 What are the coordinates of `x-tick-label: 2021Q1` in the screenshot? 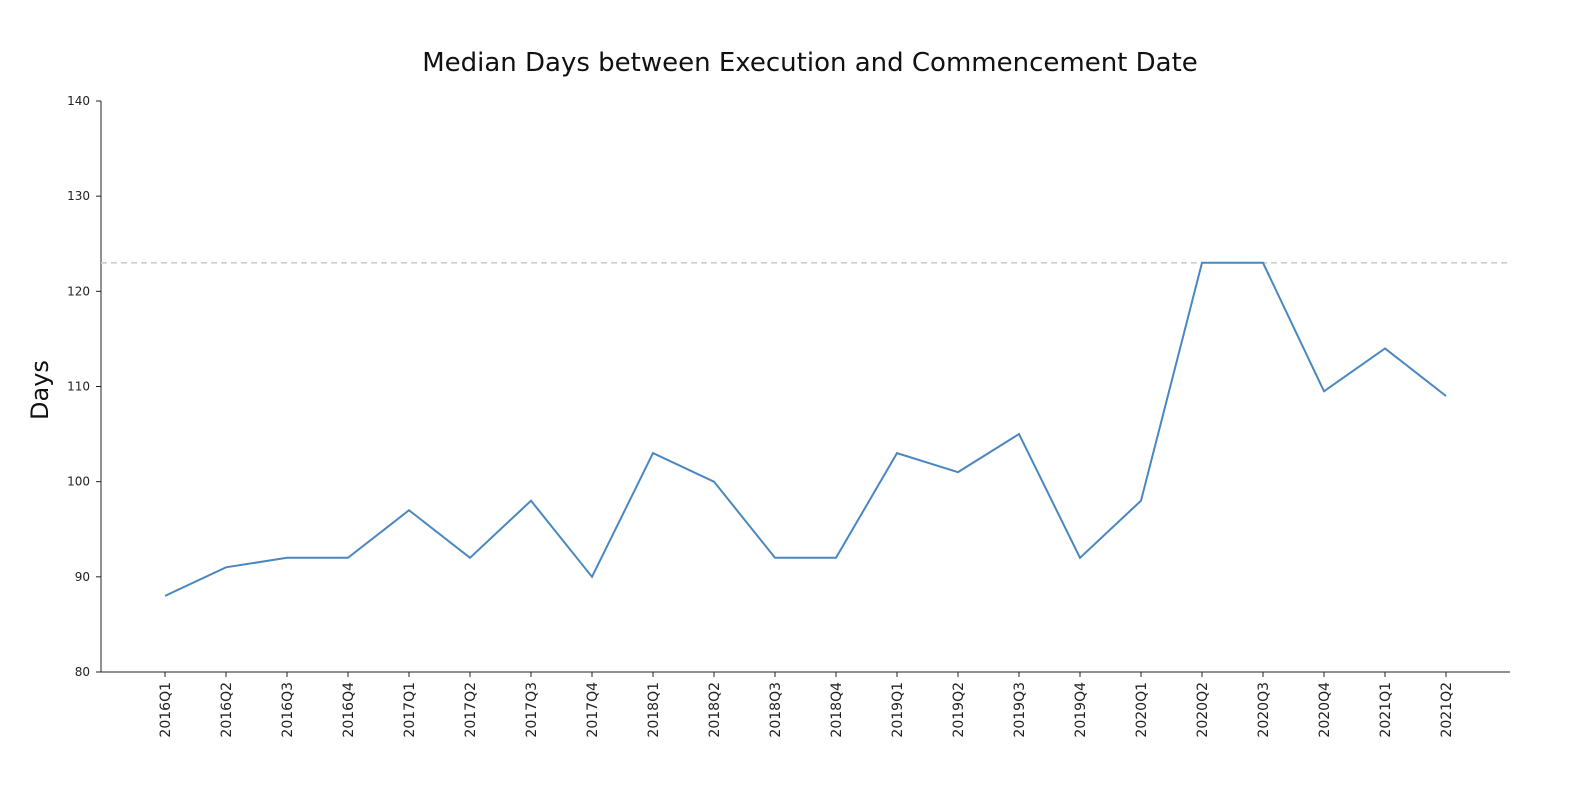 It's located at (1386, 710).